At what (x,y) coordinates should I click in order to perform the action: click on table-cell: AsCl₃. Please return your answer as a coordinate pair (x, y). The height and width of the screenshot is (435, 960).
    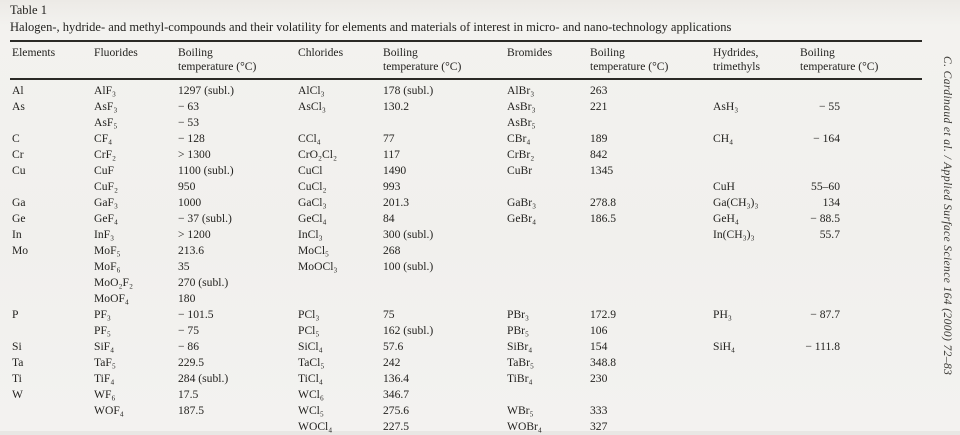
    Looking at the image, I should click on (312, 106).